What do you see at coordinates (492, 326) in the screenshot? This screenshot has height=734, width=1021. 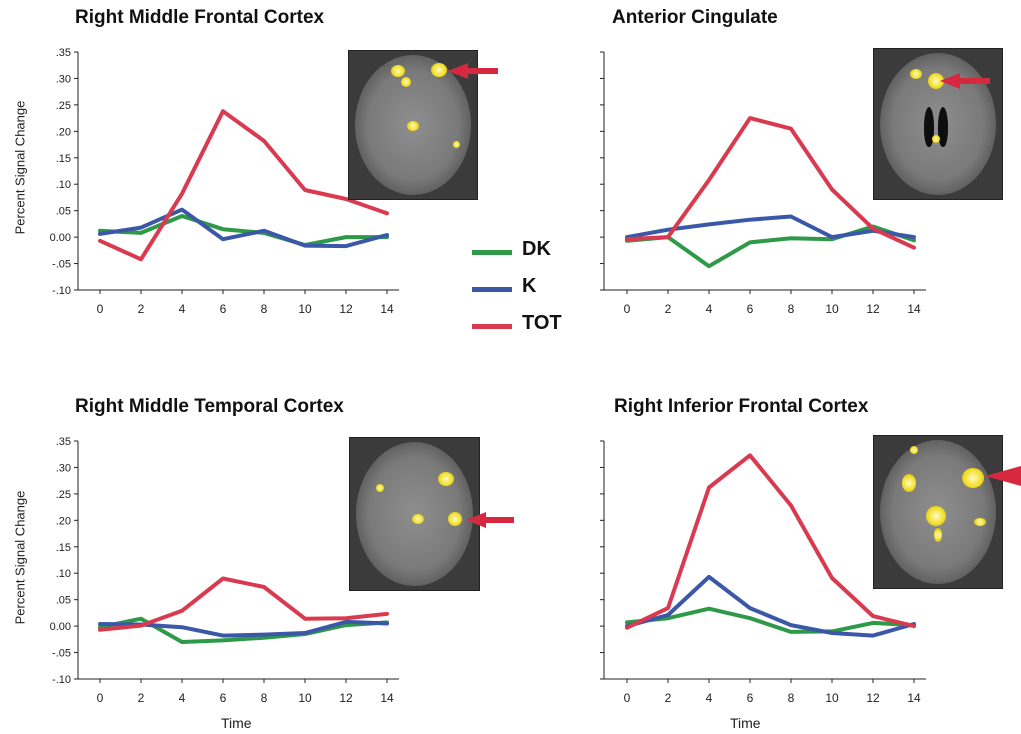 I see `legend-swatch-tot` at bounding box center [492, 326].